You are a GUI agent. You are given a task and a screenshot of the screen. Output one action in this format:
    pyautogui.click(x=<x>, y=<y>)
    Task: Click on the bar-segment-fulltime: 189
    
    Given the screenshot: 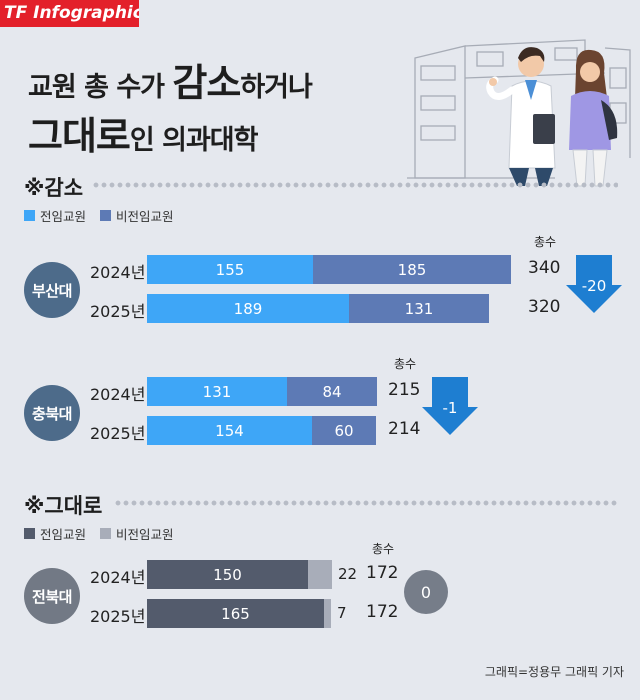 What is the action you would take?
    pyautogui.click(x=248, y=308)
    